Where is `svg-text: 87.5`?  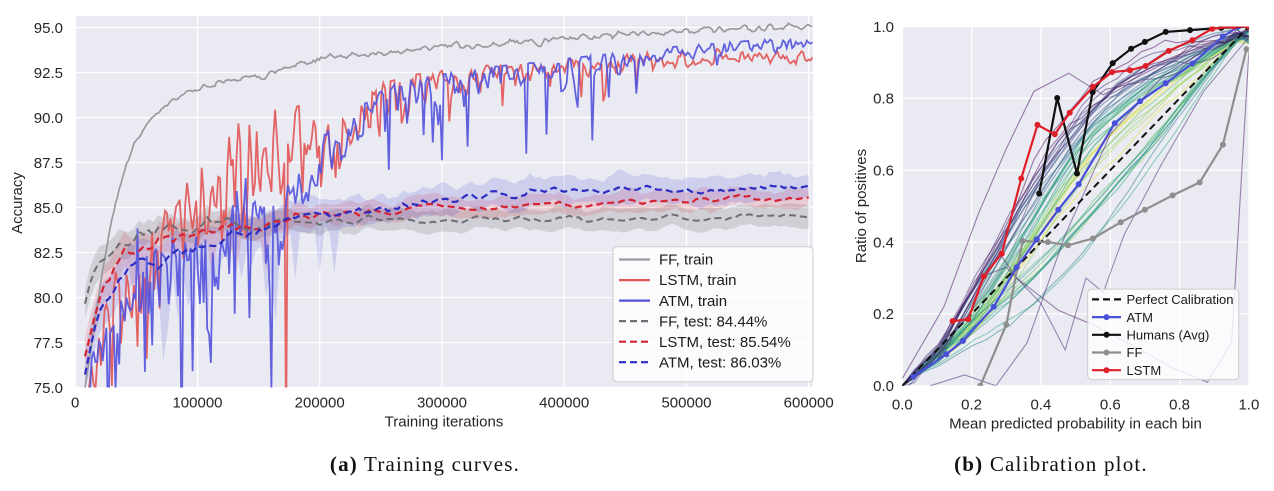
svg-text: 87.5 is located at coordinates (48, 163).